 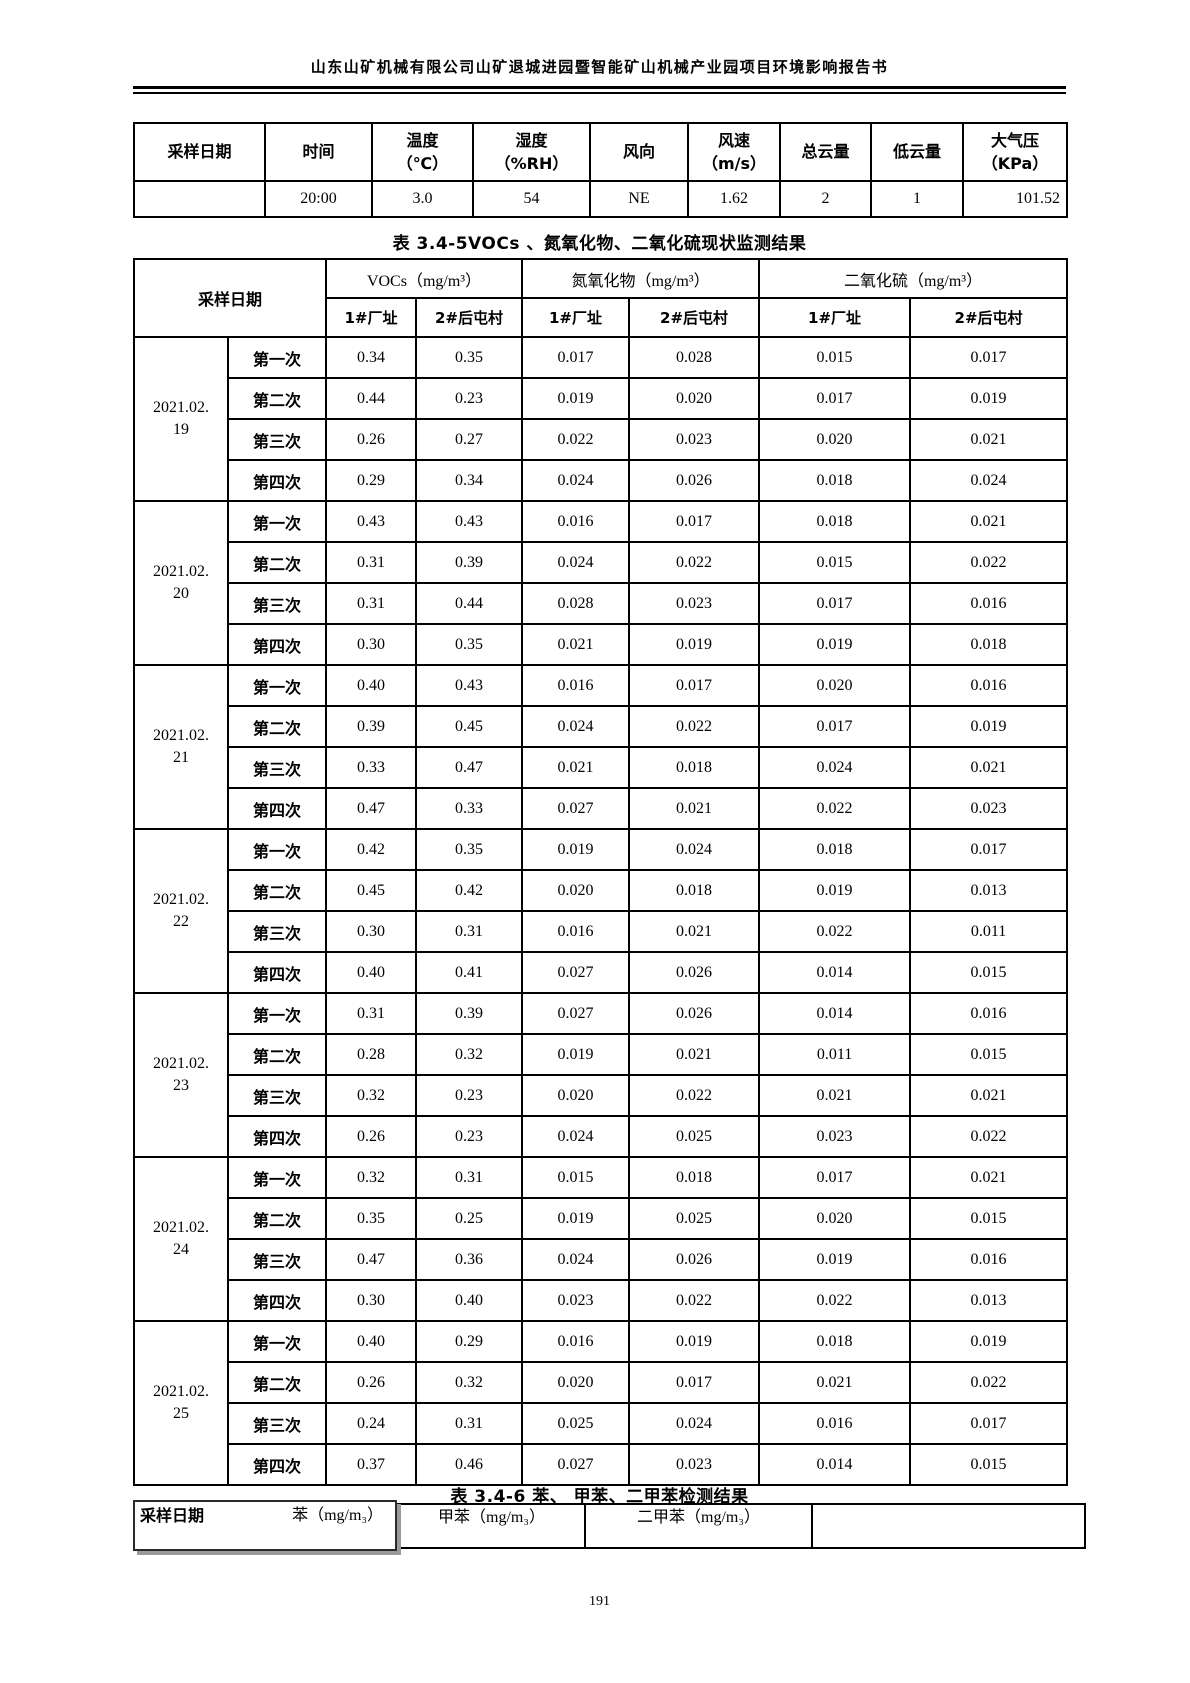 I want to click on voc-table-row: 第二次 0.39 0.45 0.024 0.022 0.017 0.019, so click(x=601, y=726).